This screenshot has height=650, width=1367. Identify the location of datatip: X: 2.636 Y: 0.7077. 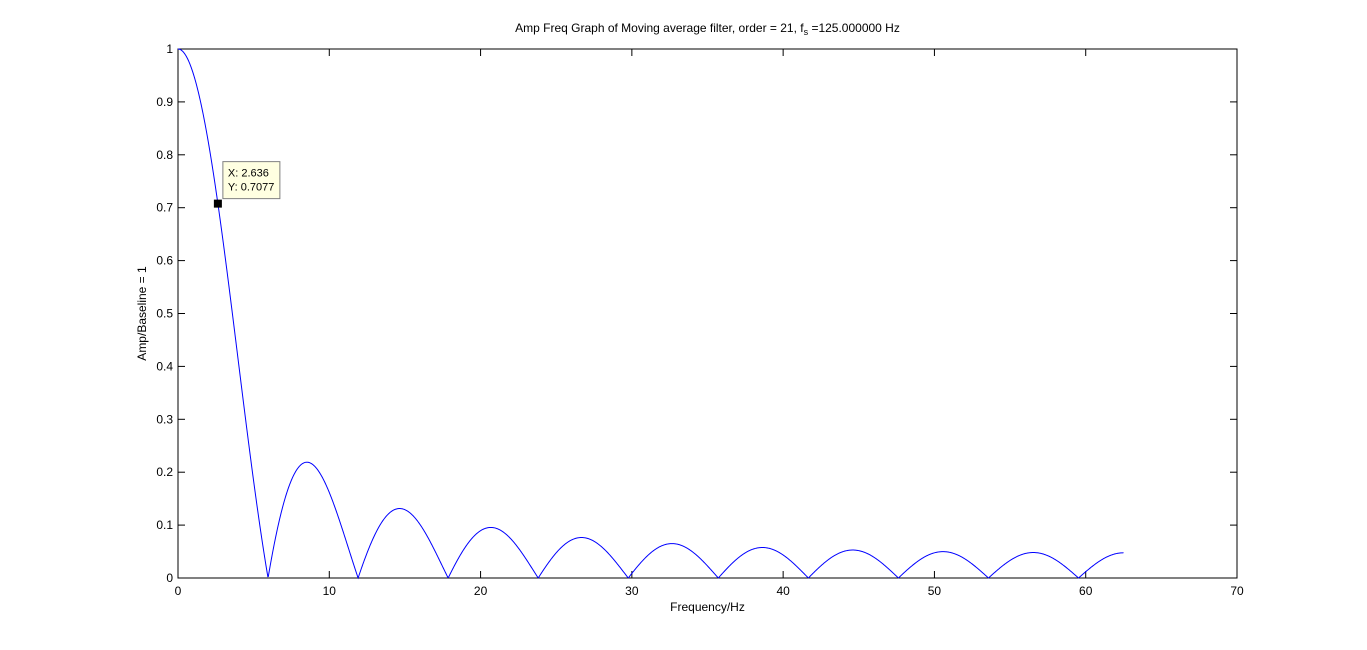
(247, 184).